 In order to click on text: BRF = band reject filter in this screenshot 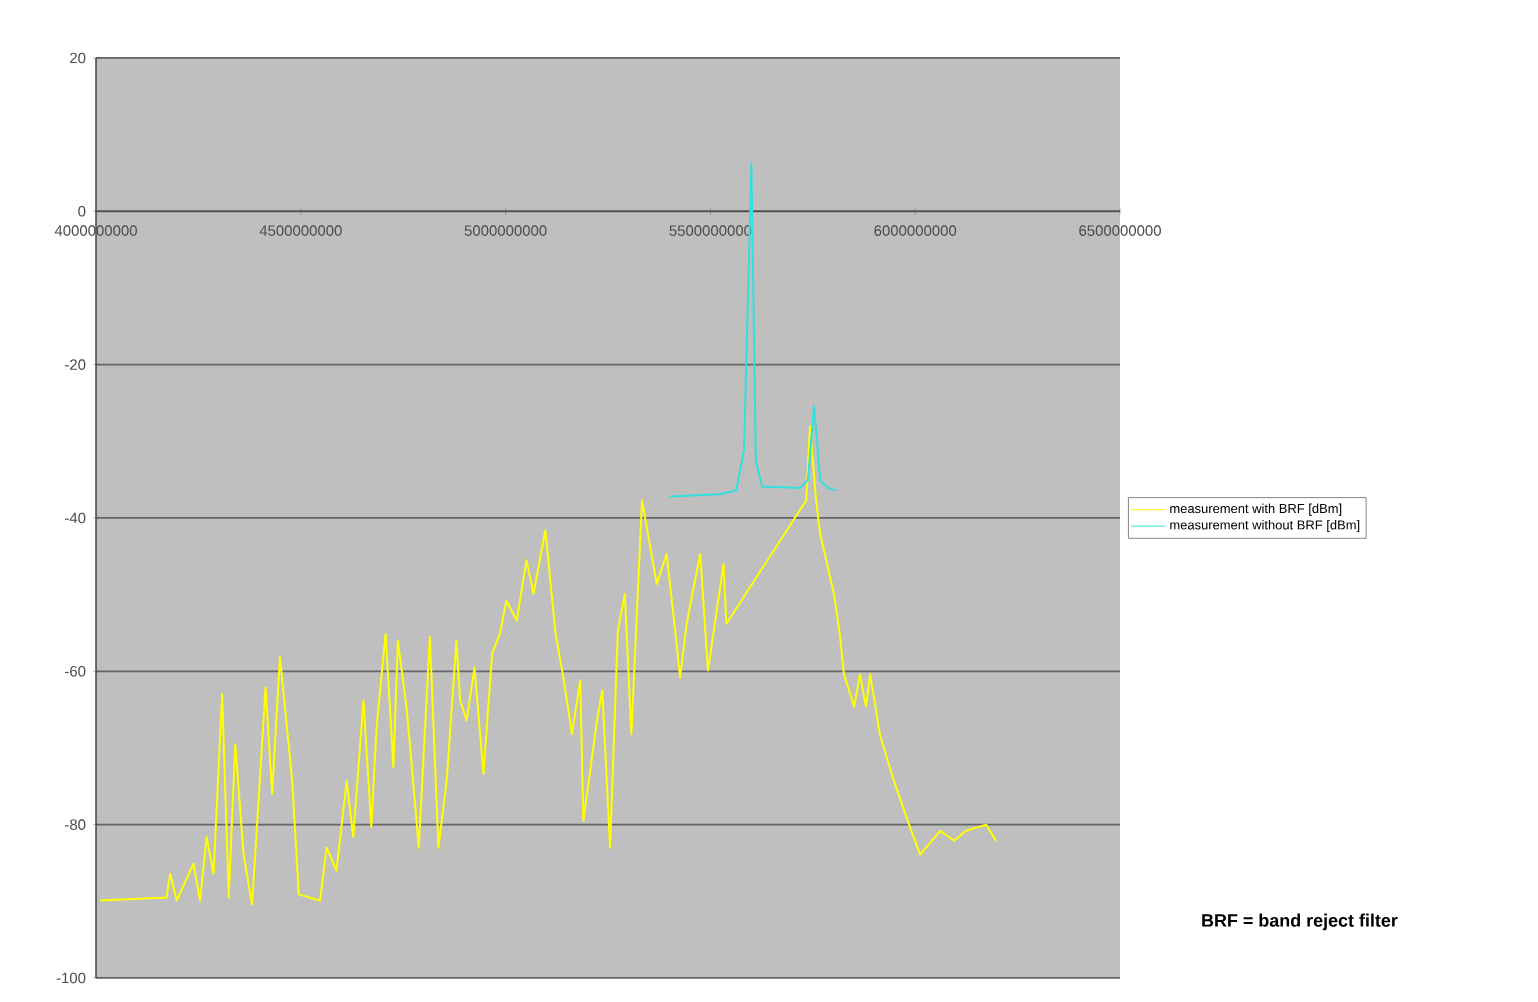, I will do `click(1300, 922)`.